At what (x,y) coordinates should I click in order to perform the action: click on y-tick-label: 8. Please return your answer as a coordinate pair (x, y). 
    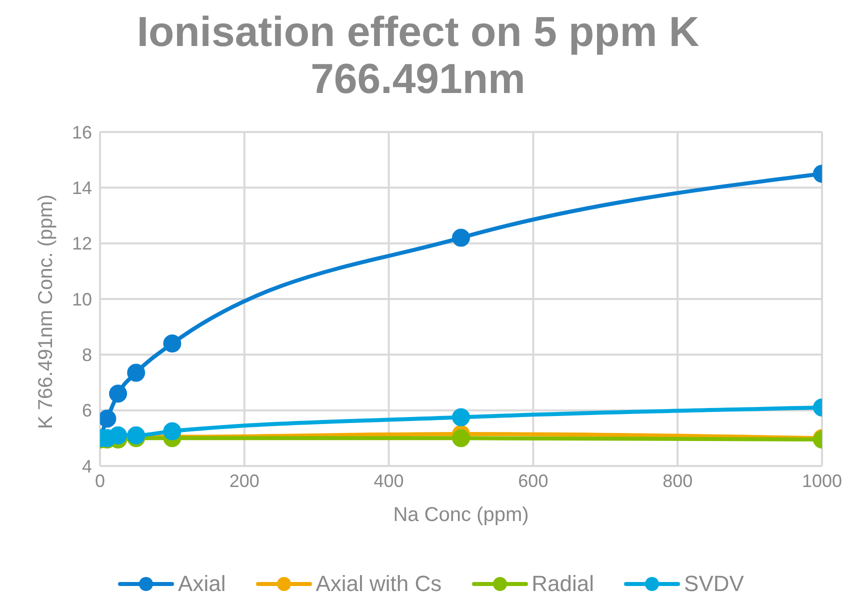
    Looking at the image, I should click on (87, 355).